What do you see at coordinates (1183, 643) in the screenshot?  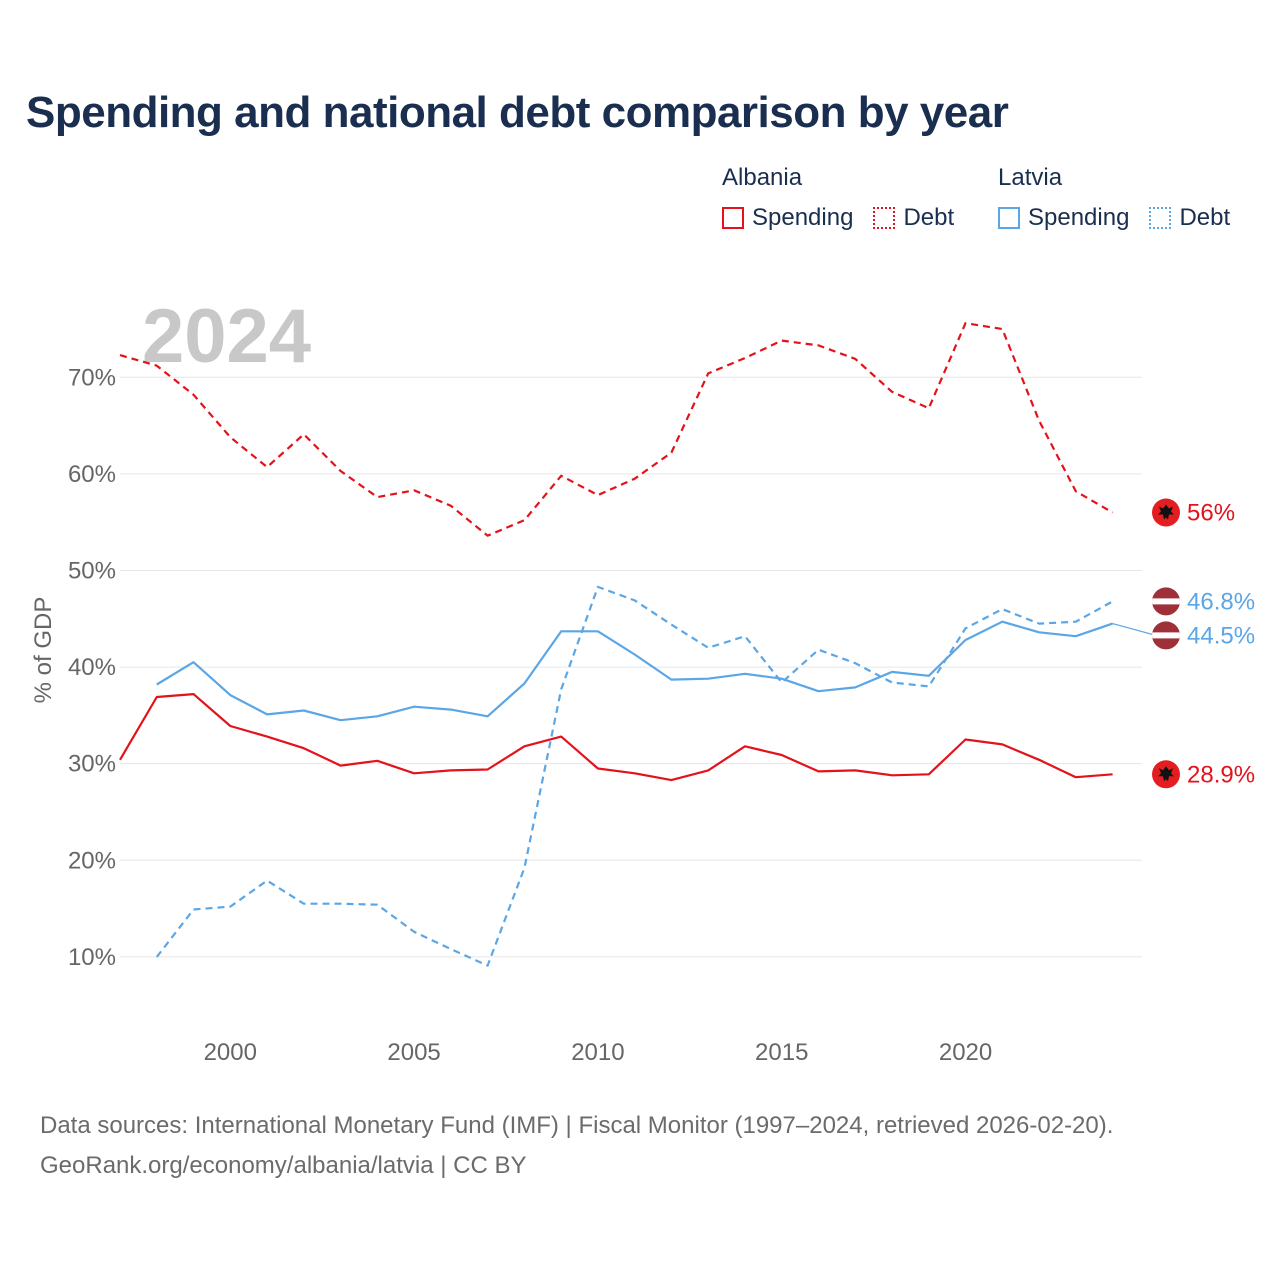 I see `end-markers: 56% 46.8% 44.5% 28.9%` at bounding box center [1183, 643].